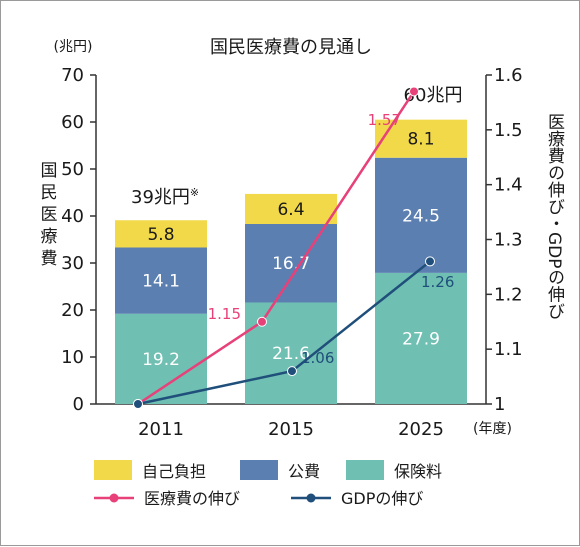 This screenshot has width=580, height=547. I want to click on bar-value-label: 27.9, so click(421, 339).